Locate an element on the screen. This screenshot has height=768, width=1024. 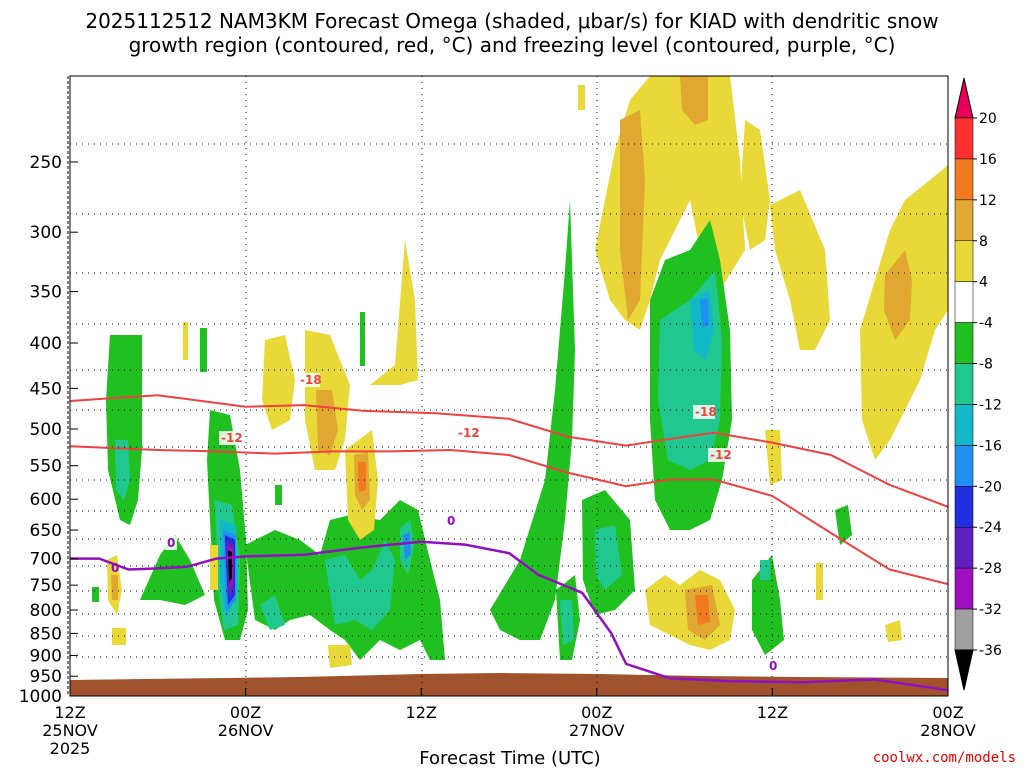
x-tick-label-3-1: 27NOV is located at coordinates (597, 730).